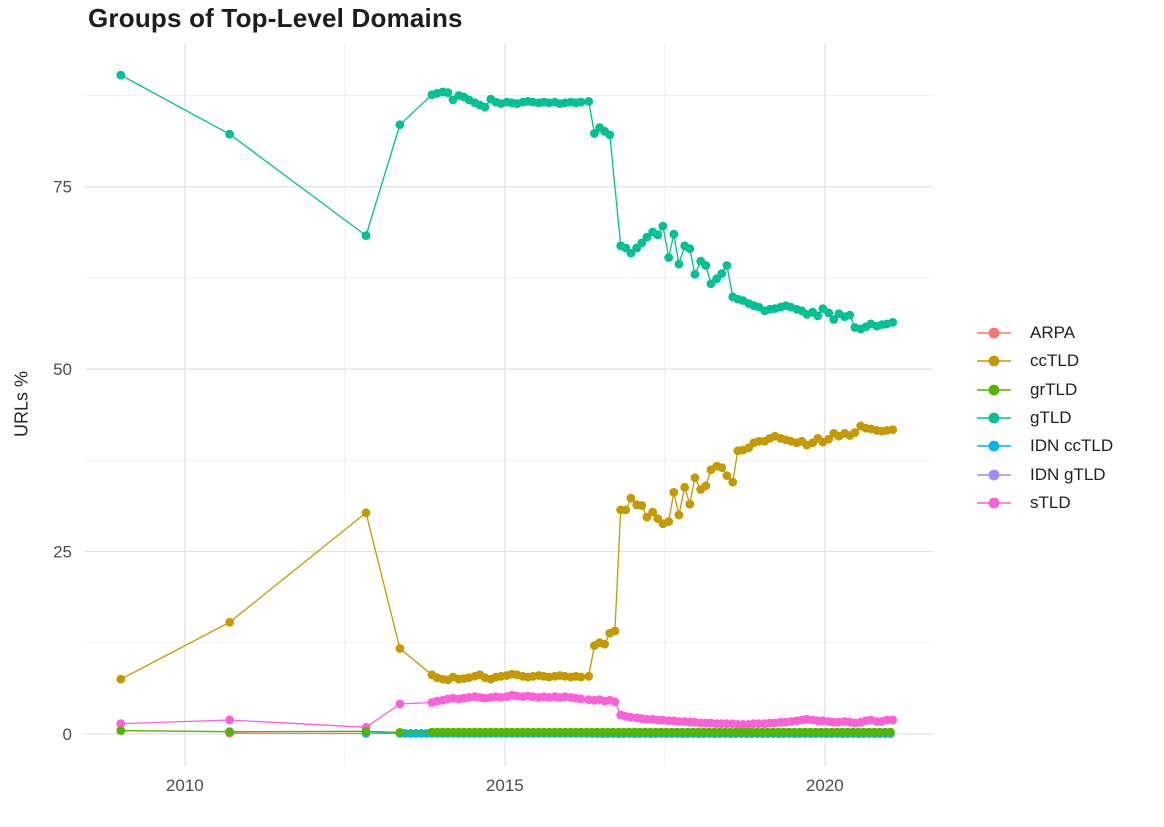 The image size is (1164, 827). I want to click on legend-entry-idn-cctld: IDN ccTLD, so click(1045, 446).